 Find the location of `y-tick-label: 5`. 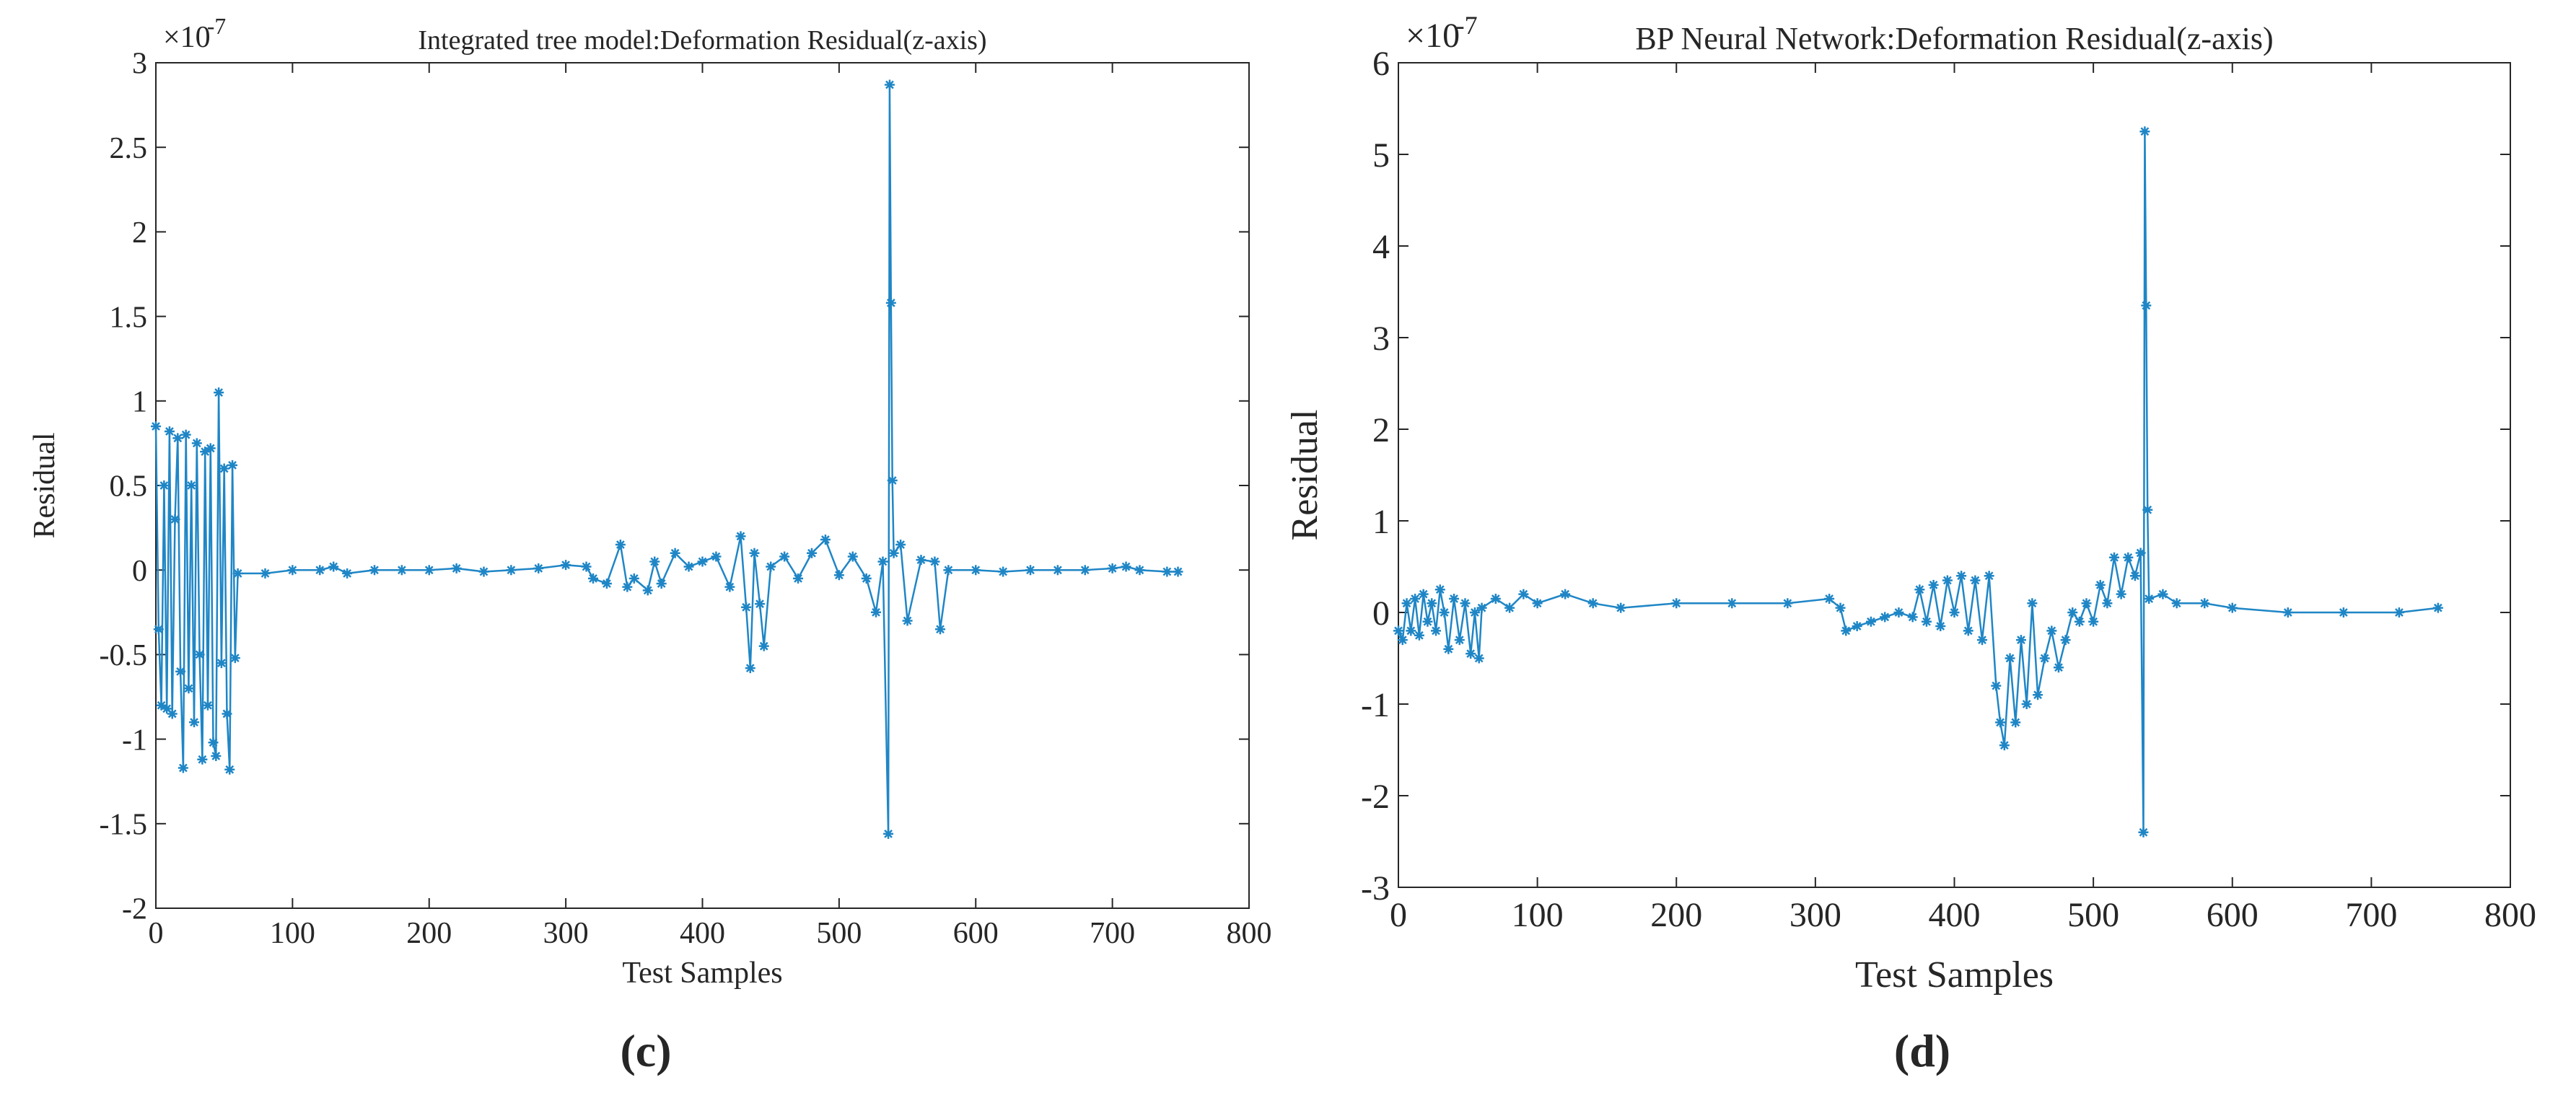

y-tick-label: 5 is located at coordinates (1381, 155).